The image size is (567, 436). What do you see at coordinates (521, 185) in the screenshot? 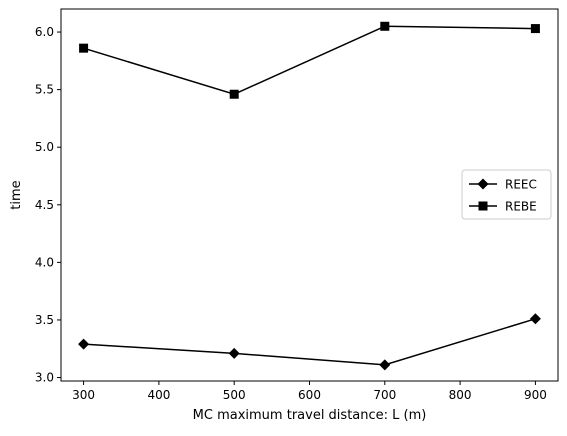
I see `legend-label-reec: REEC` at bounding box center [521, 185].